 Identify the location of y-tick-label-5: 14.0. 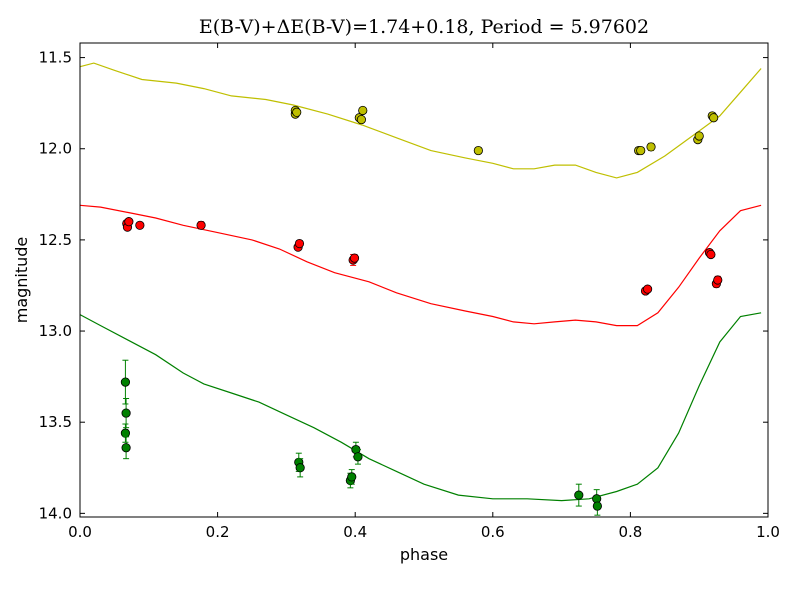
(55, 513).